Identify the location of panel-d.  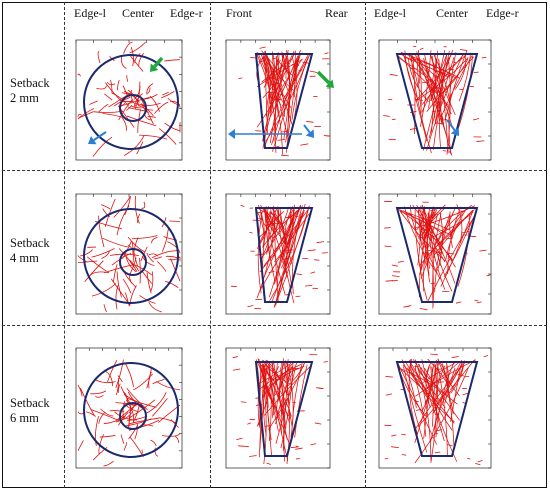
(129, 254).